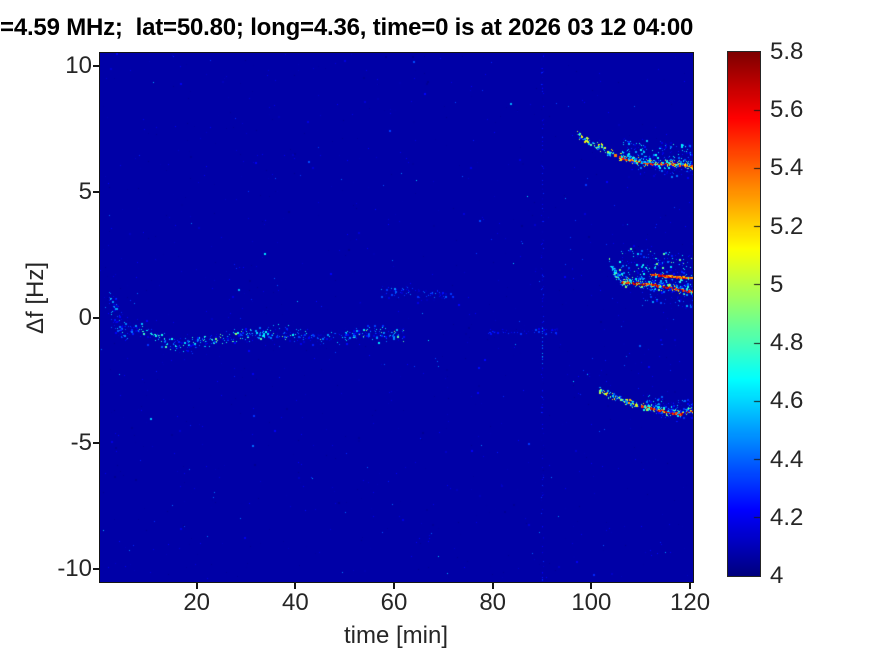 The image size is (875, 656). I want to click on x-tick-label: 60, so click(394, 602).